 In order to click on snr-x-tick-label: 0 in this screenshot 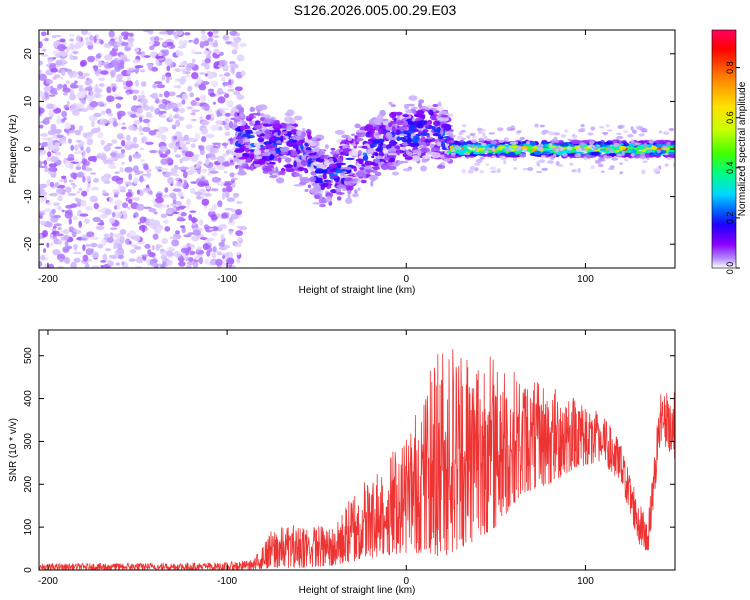, I will do `click(406, 581)`.